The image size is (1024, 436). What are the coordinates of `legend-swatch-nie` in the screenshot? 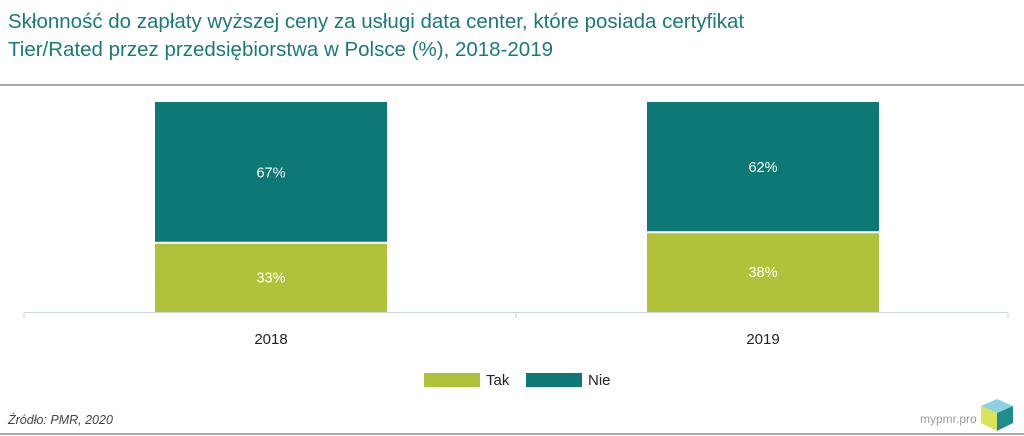 It's located at (554, 380).